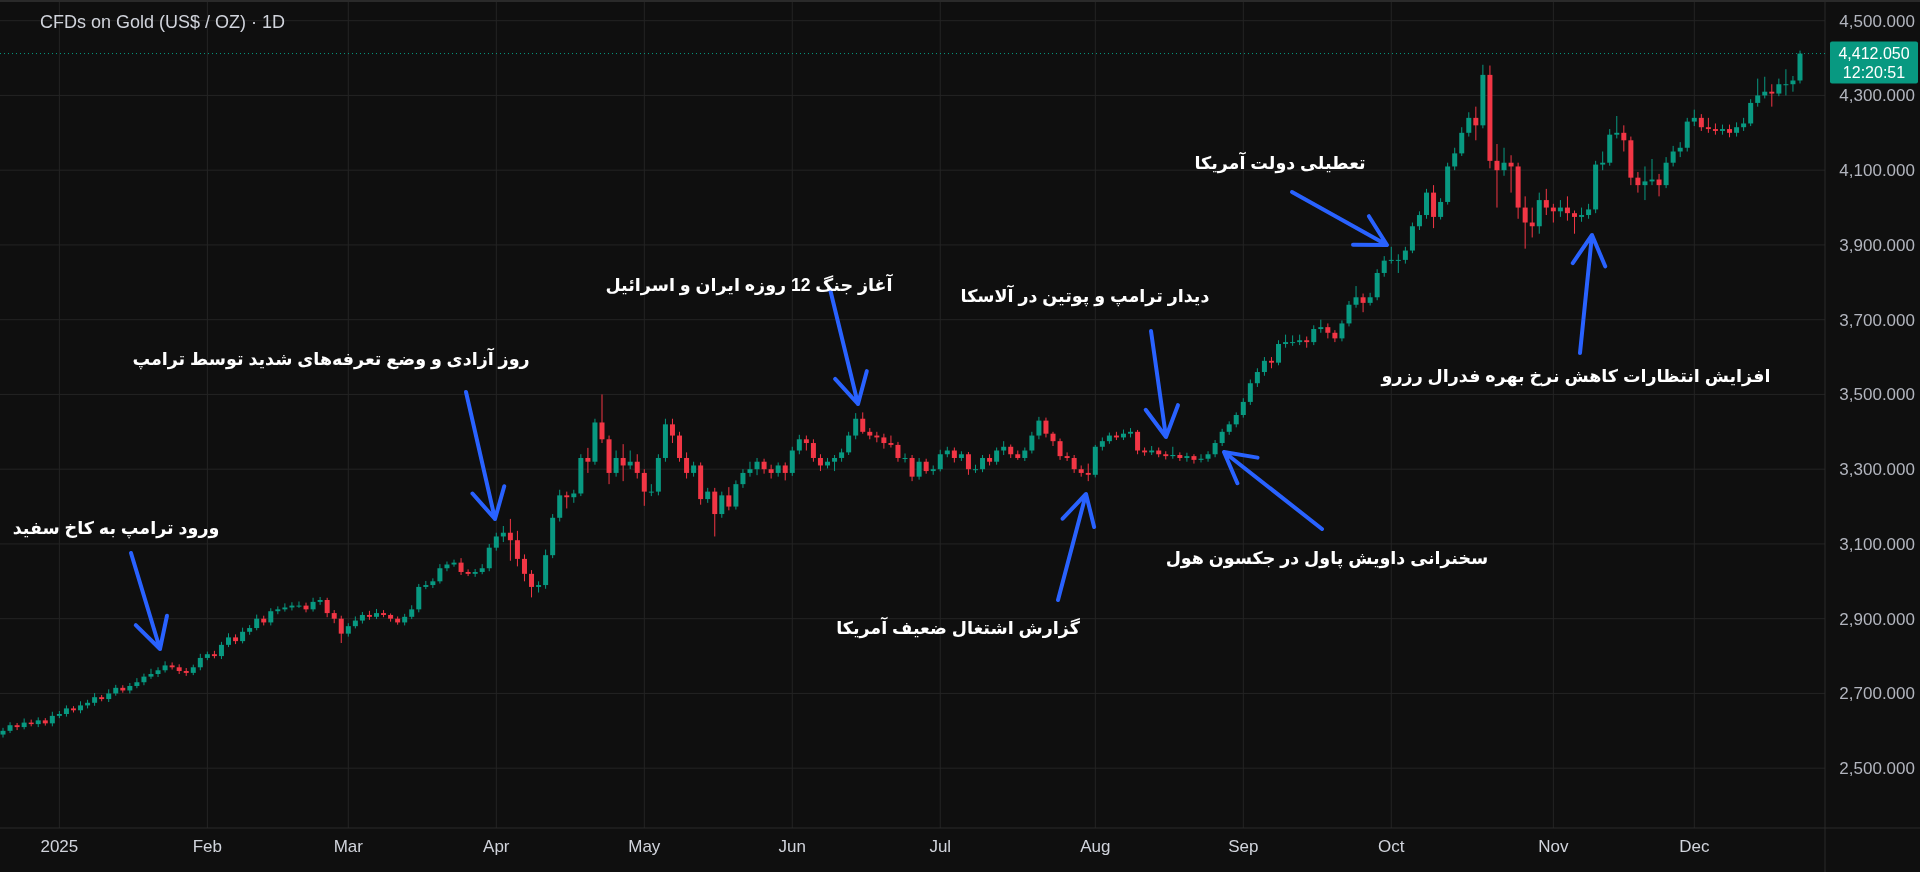 This screenshot has width=1920, height=872. Describe the element at coordinates (1877, 21) in the screenshot. I see `y-tick-label: 4,500.000` at that location.